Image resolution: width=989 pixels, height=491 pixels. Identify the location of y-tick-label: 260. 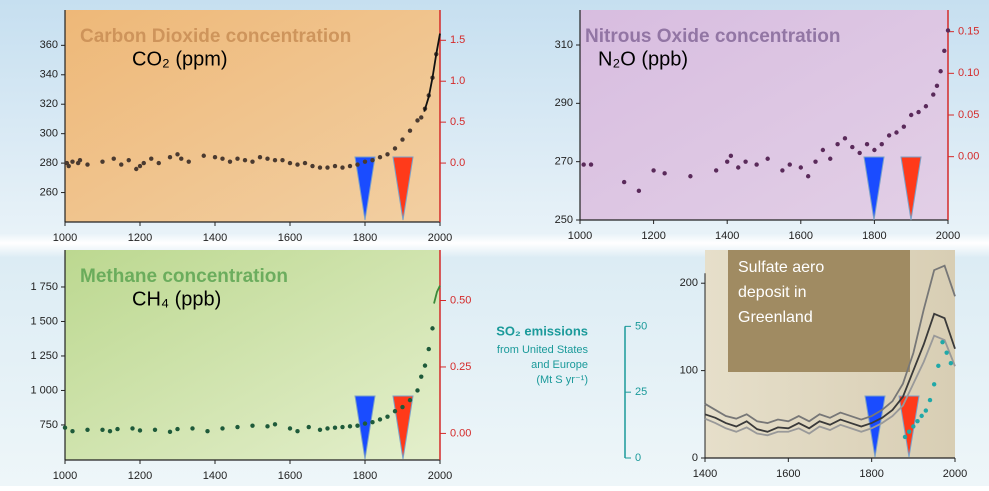
(49, 192).